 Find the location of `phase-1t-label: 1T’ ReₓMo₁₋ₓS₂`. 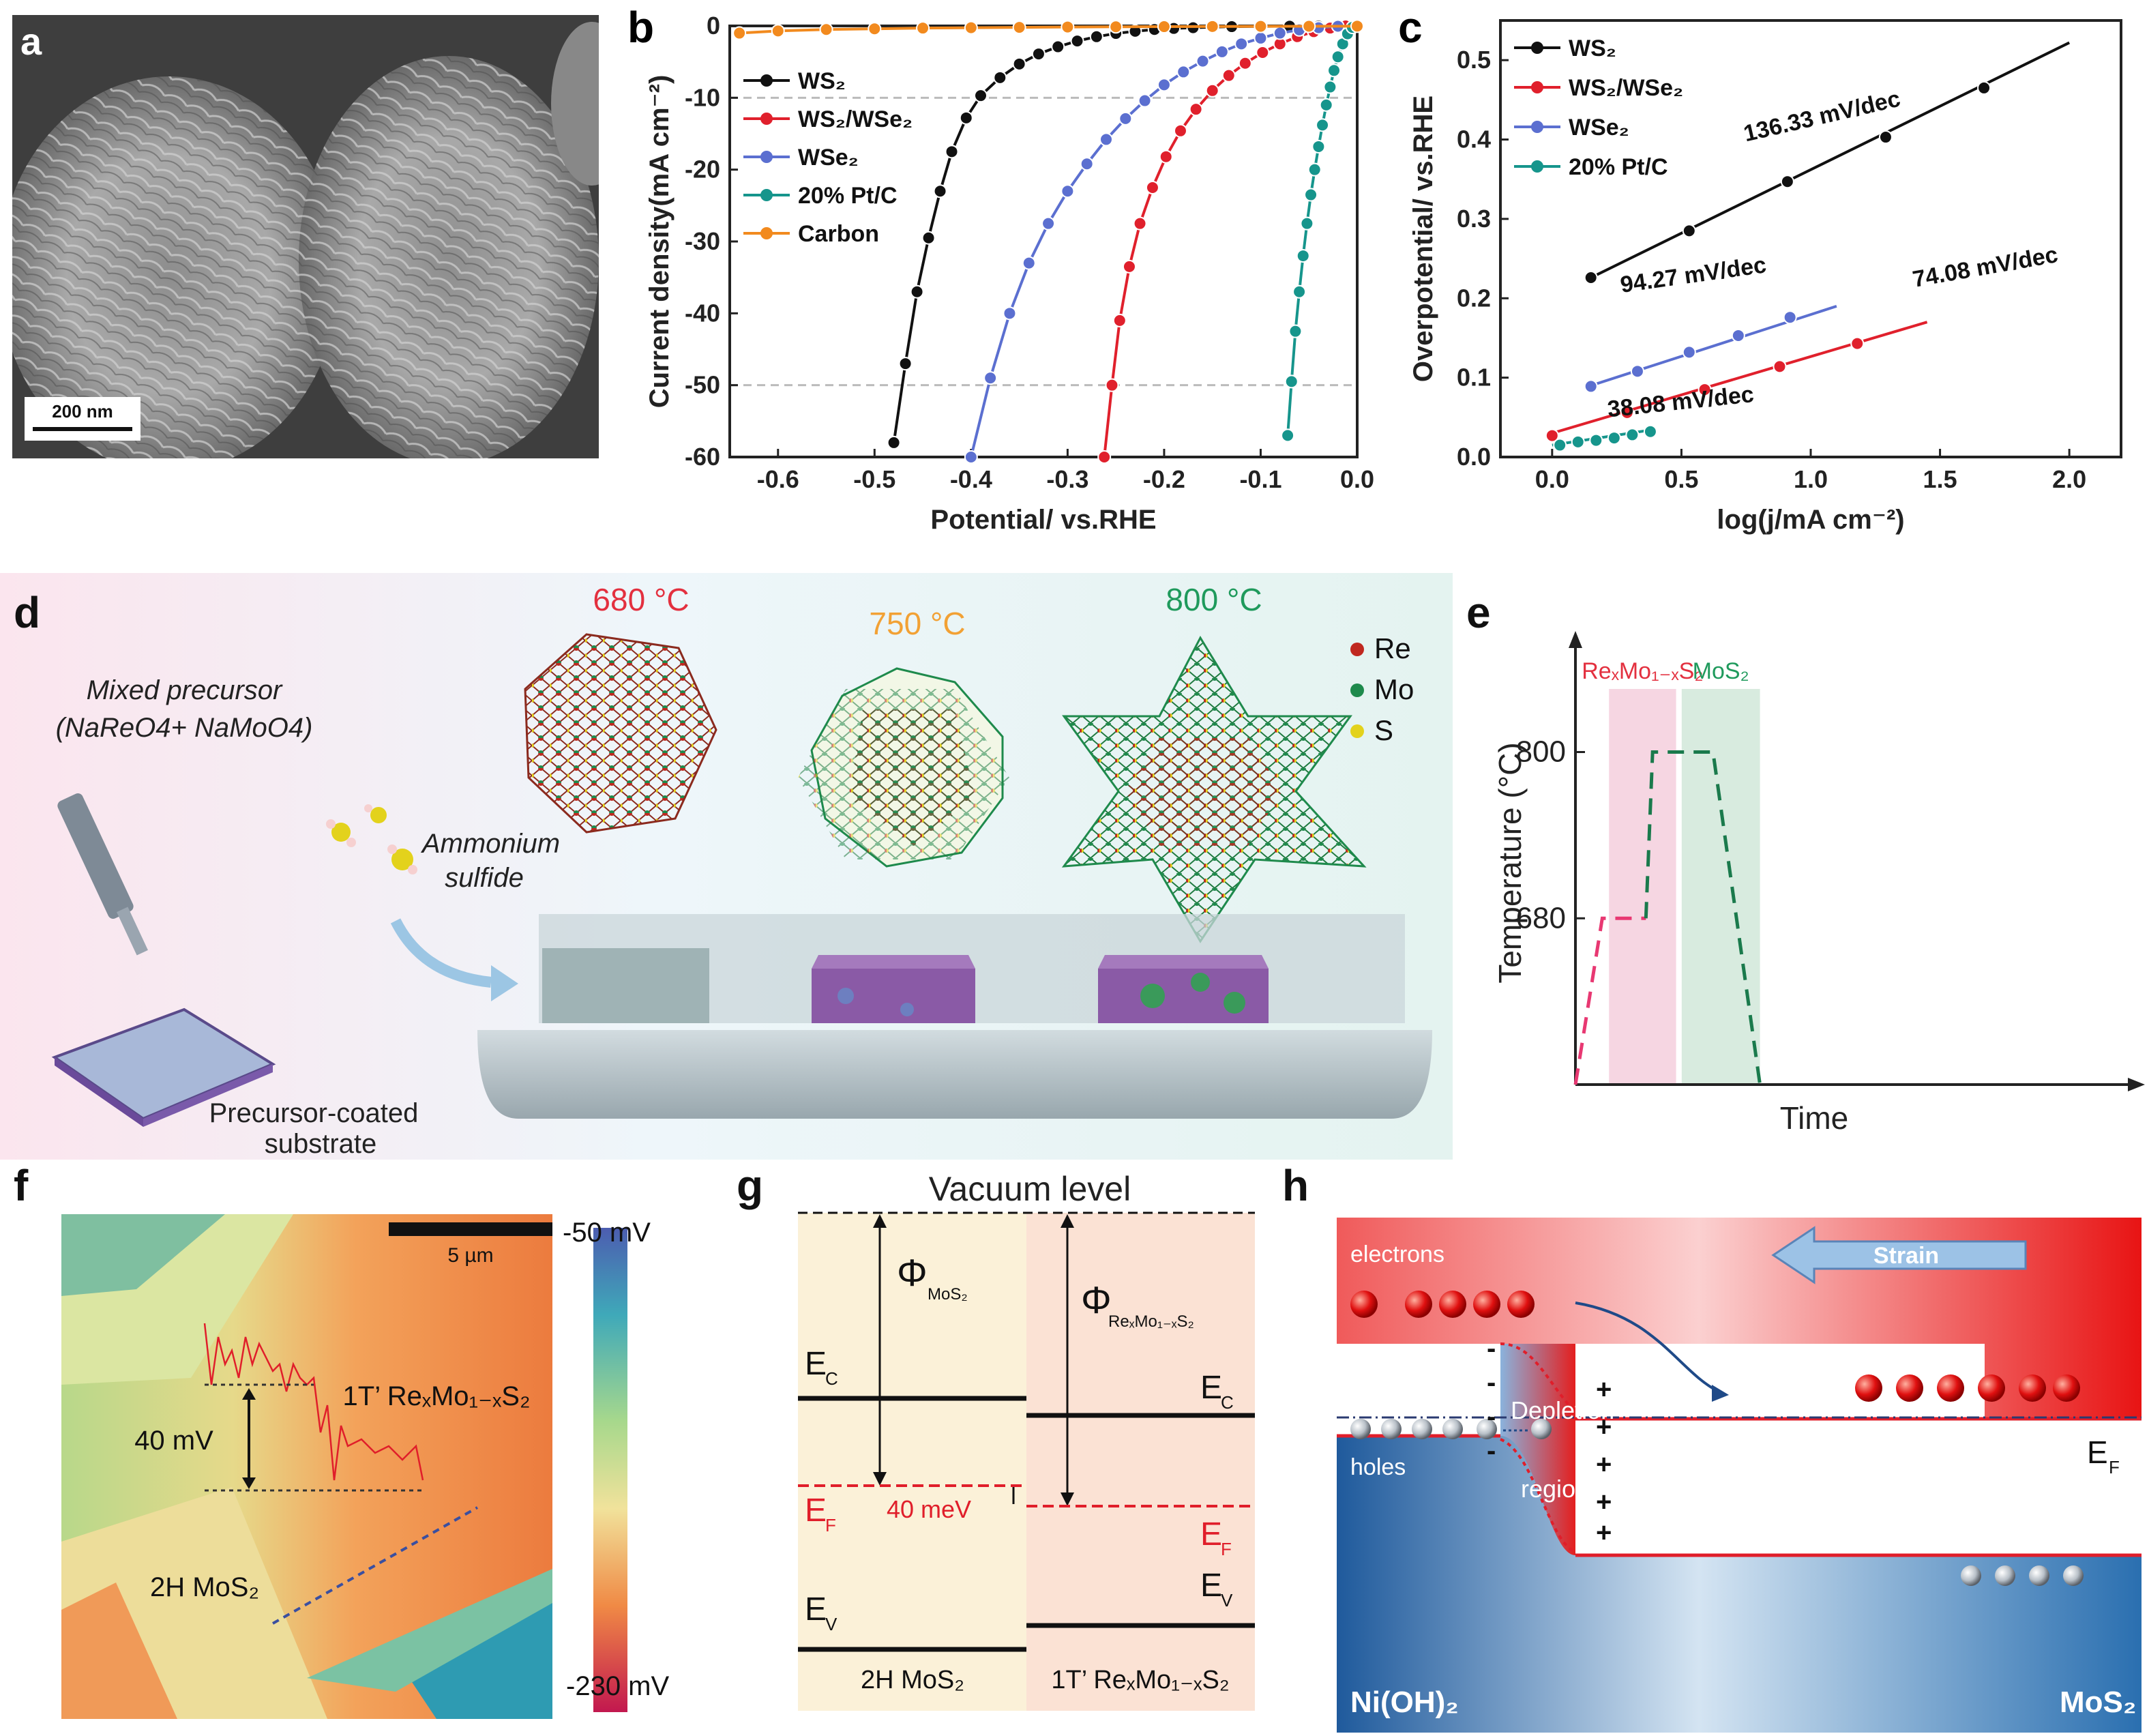

phase-1t-label: 1T’ ReₓMo₁₋ₓS₂ is located at coordinates (437, 1396).